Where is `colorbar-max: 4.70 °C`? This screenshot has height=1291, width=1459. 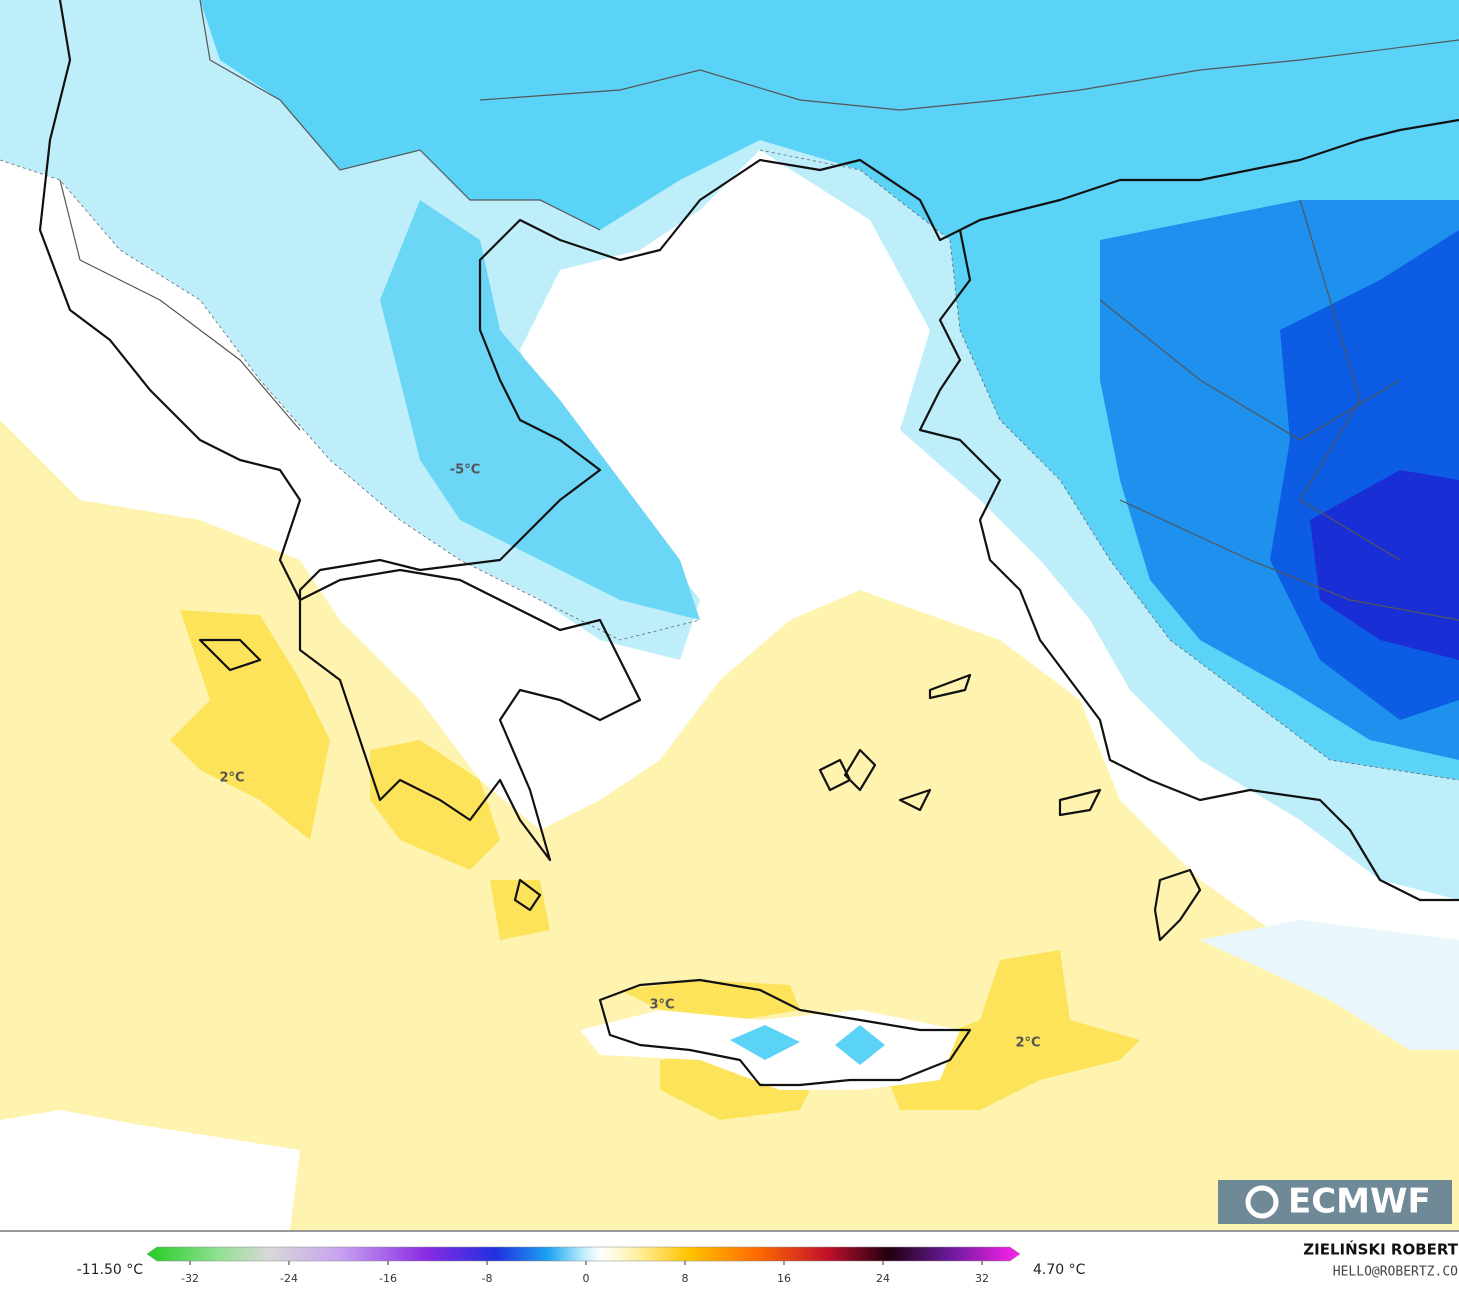 colorbar-max: 4.70 °C is located at coordinates (1059, 1270).